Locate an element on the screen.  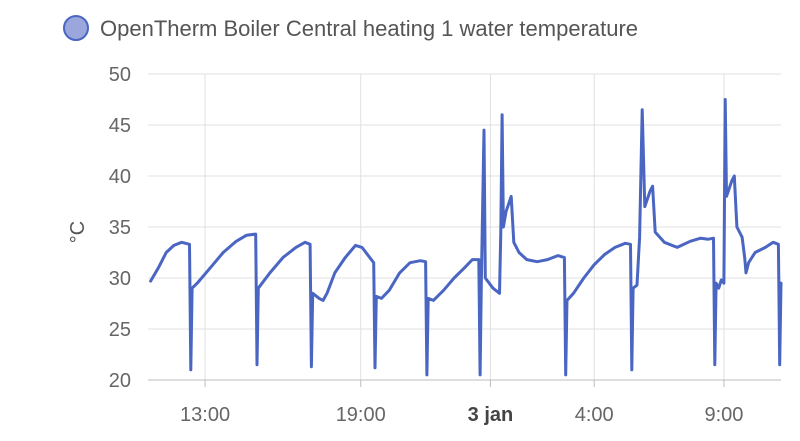
y-tick-label: 20 is located at coordinates (120, 381).